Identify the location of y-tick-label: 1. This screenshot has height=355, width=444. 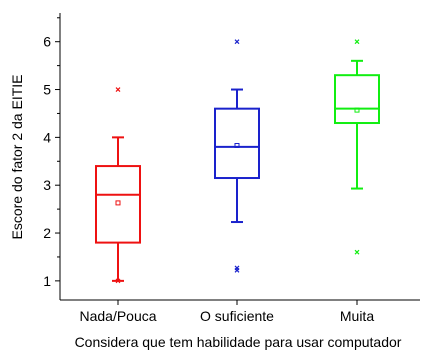
(47, 281).